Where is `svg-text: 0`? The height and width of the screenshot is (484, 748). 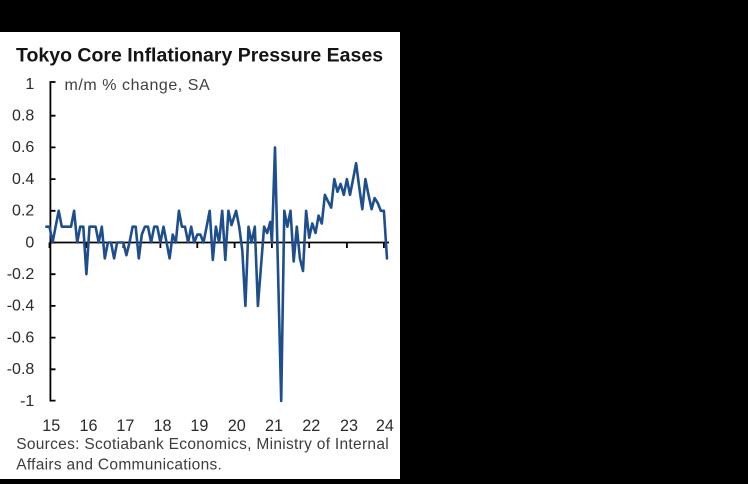 svg-text: 0 is located at coordinates (29, 242).